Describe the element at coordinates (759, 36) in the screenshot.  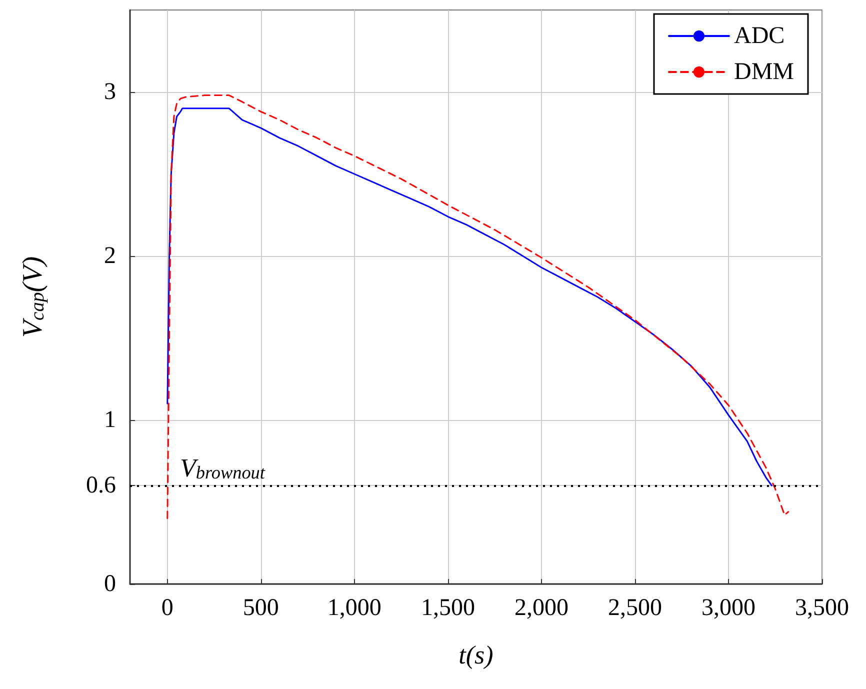
I see `legend-label: ADC` at that location.